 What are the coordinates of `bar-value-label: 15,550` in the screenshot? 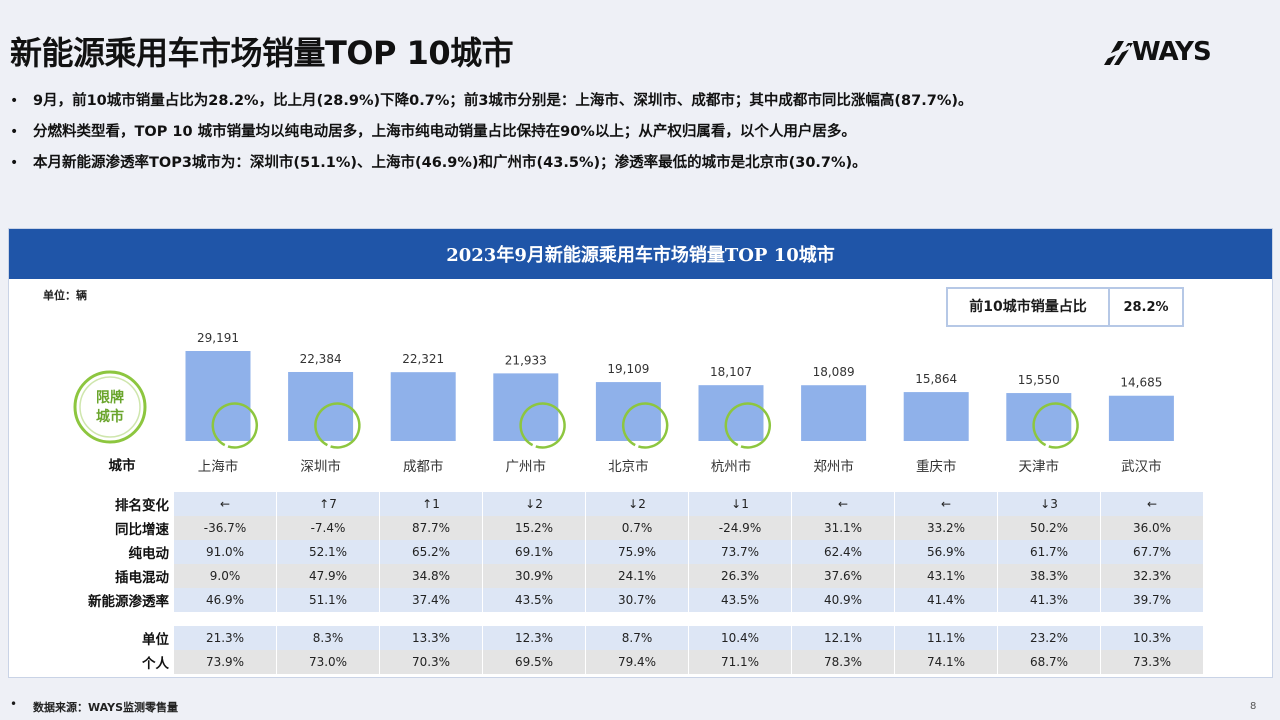 It's located at (1039, 380).